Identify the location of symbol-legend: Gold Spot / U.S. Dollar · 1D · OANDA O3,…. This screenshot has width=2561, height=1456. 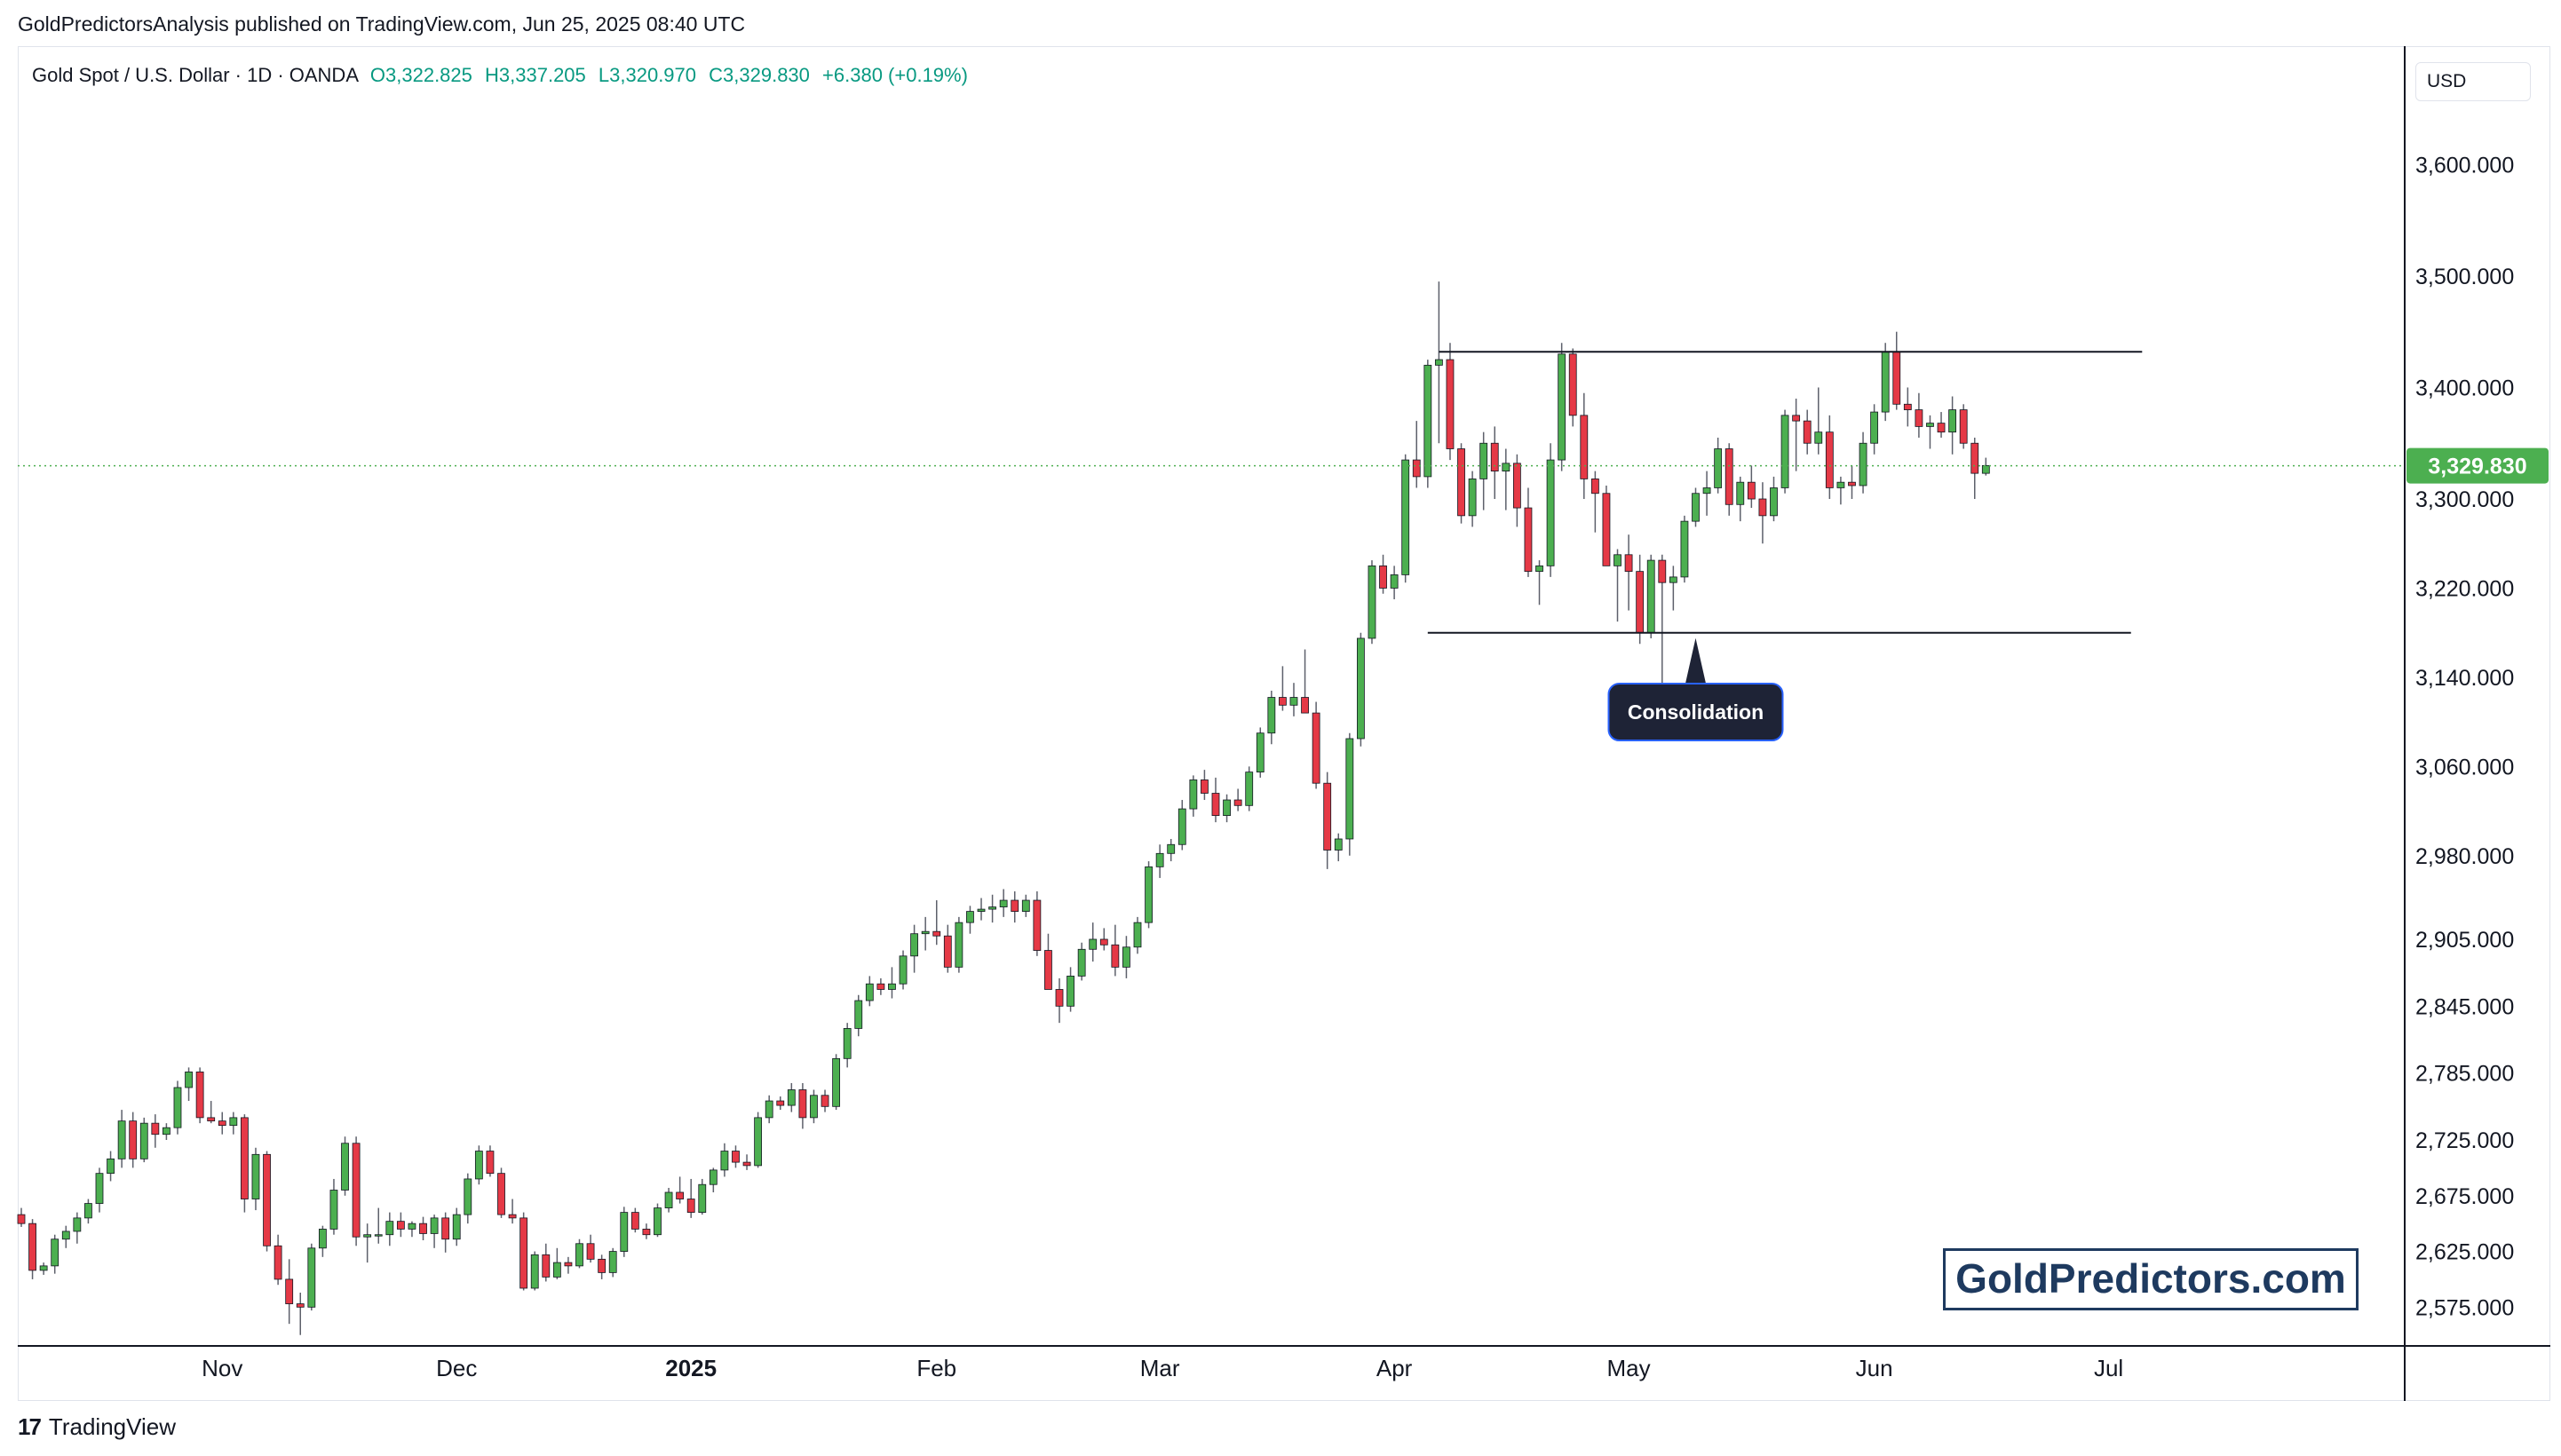
(500, 75).